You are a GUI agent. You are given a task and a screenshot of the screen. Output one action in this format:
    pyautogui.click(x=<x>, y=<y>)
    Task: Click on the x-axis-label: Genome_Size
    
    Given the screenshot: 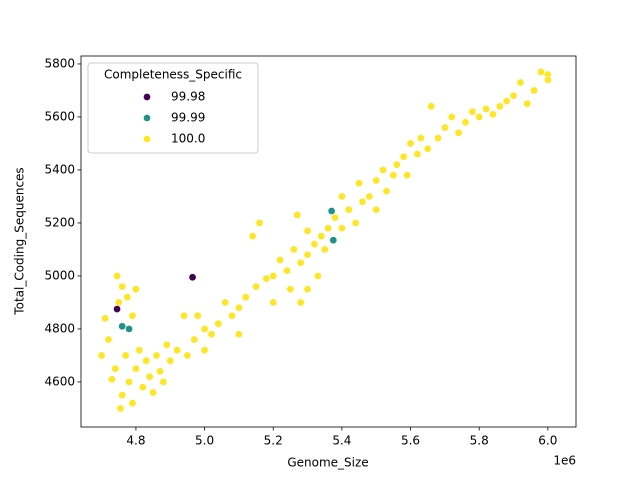 What is the action you would take?
    pyautogui.click(x=327, y=463)
    